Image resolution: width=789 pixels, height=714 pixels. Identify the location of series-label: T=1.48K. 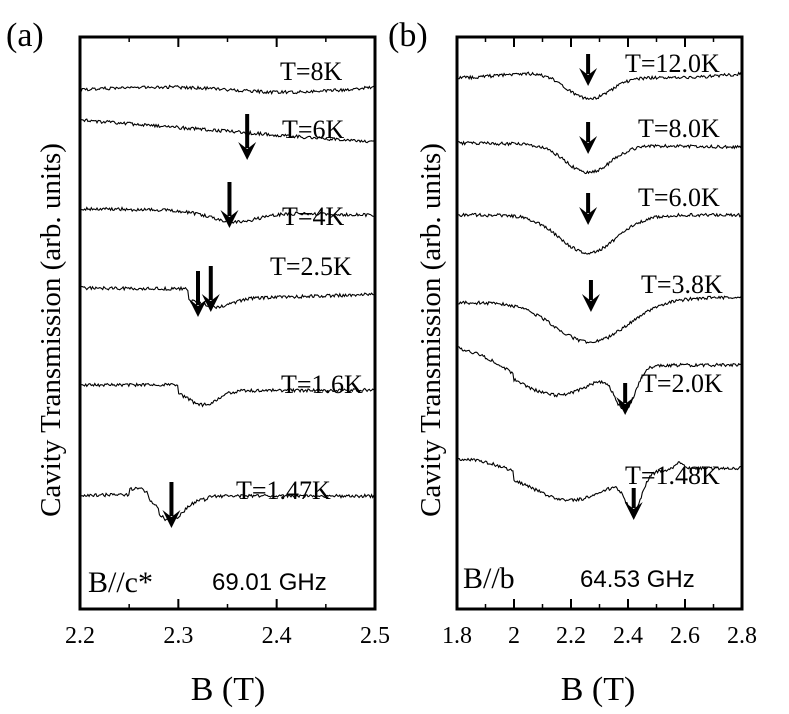
(672, 475).